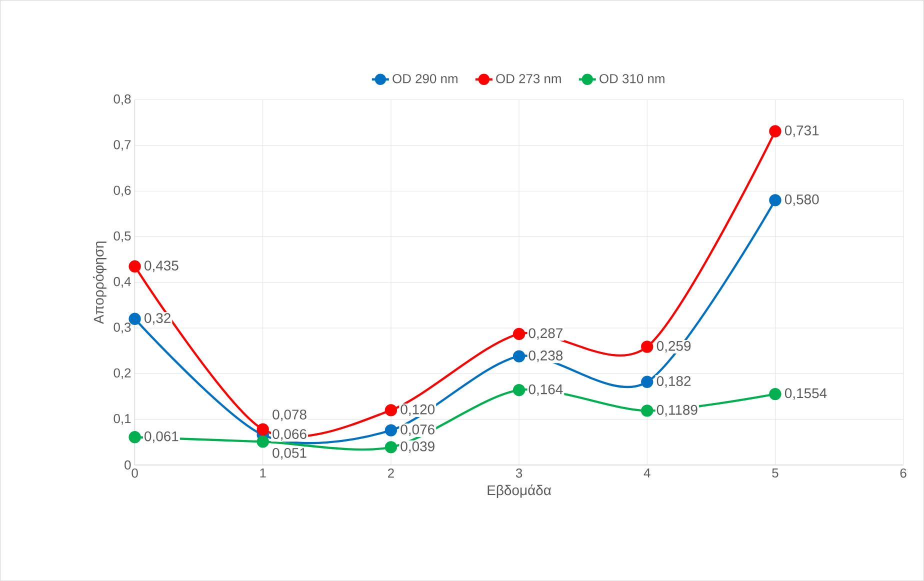  Describe the element at coordinates (122, 236) in the screenshot. I see `y-tick-label: 0,5` at that location.